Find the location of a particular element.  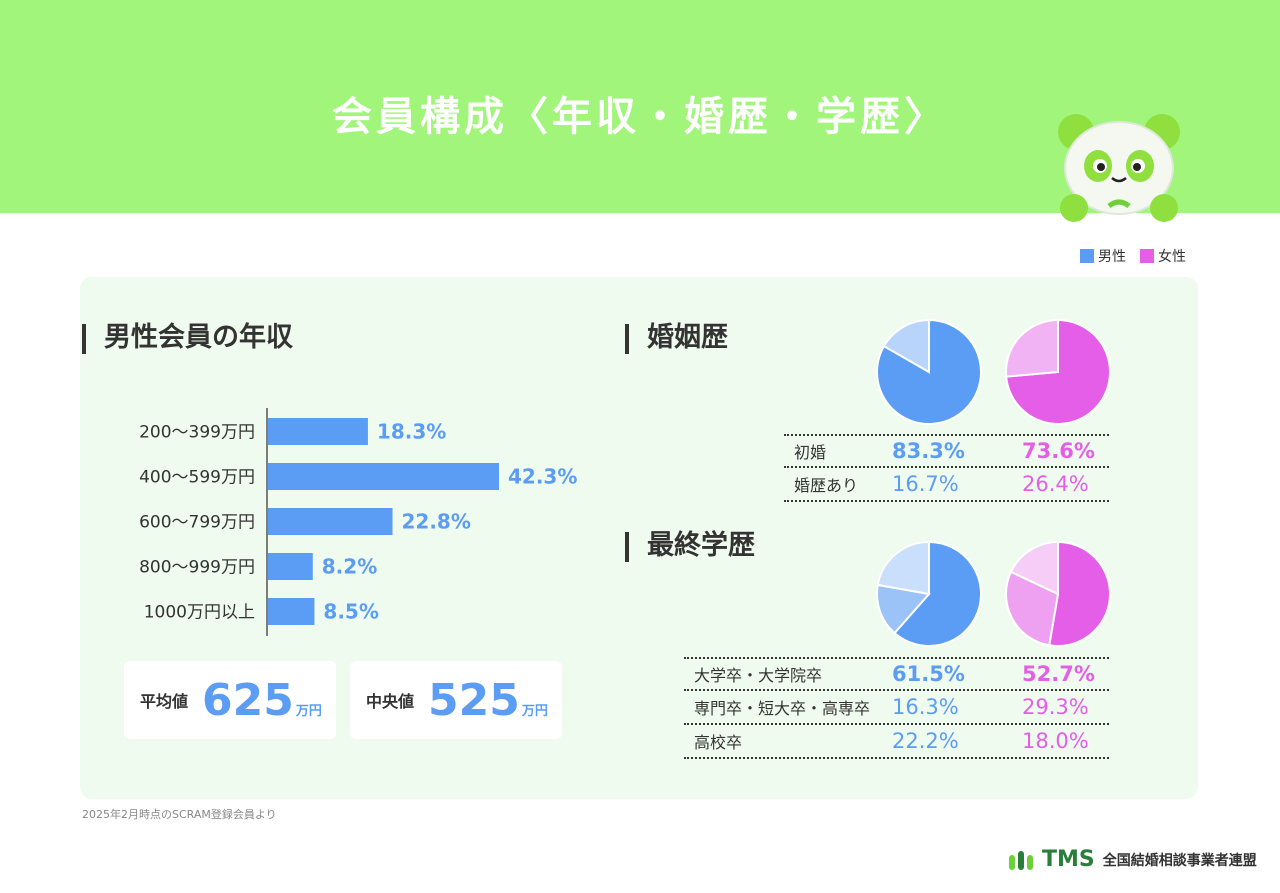

male-value: 83.3% is located at coordinates (928, 451).